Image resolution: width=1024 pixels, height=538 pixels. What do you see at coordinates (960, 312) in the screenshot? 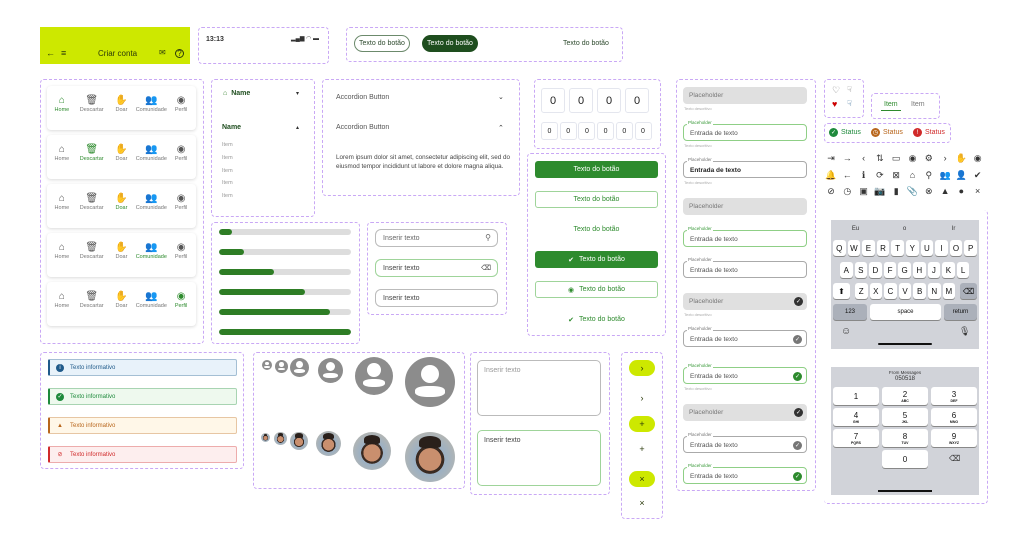
I see `return-key: return` at bounding box center [960, 312].